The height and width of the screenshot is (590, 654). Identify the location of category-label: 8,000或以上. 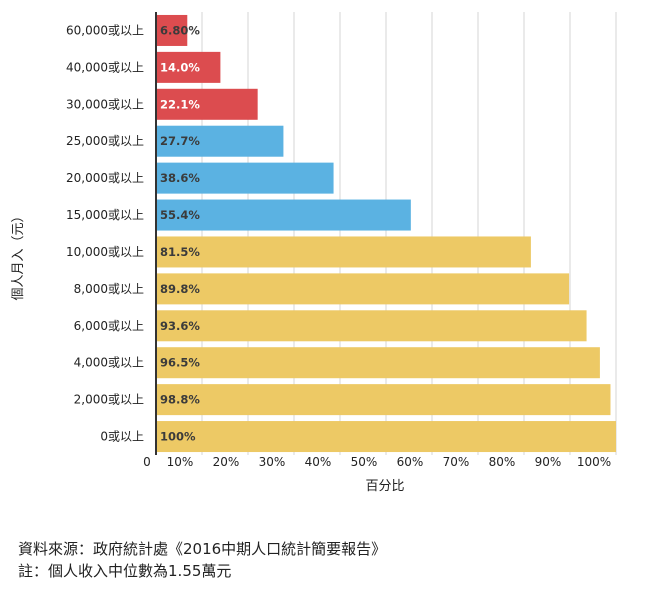
(109, 289).